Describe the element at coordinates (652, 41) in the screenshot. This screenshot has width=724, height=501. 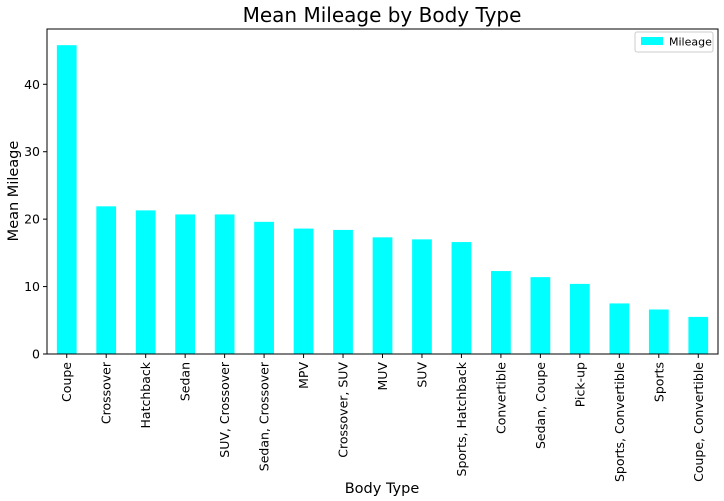
I see `legend-swatch` at that location.